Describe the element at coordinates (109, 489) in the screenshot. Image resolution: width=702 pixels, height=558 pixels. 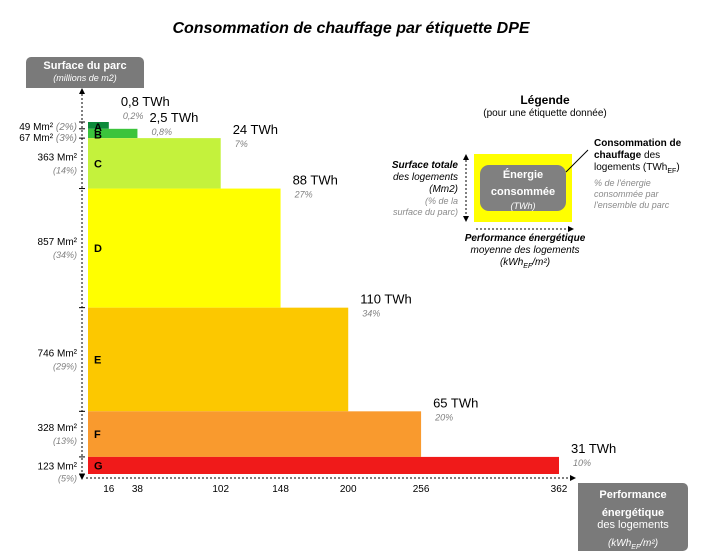
I see `x-tick-label: 16` at that location.